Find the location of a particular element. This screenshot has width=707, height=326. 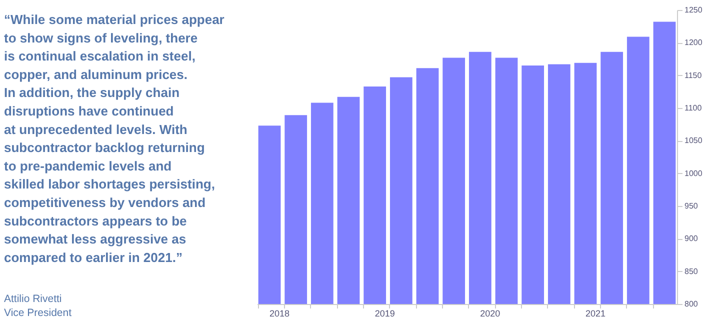

y-tick-label: 850 is located at coordinates (691, 271).